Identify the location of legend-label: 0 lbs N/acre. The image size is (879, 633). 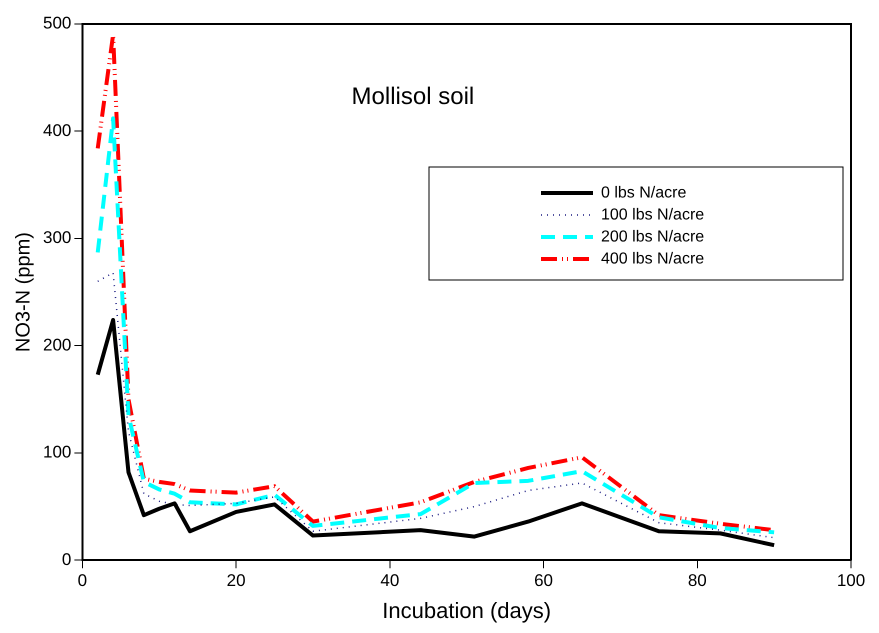
(643, 193).